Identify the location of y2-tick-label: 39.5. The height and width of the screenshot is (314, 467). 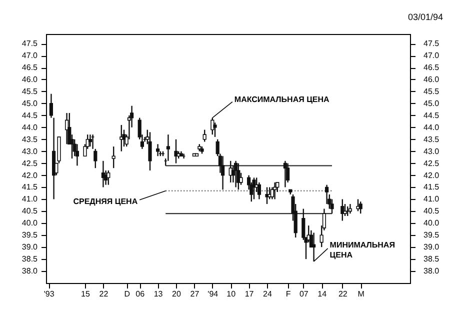
(432, 235).